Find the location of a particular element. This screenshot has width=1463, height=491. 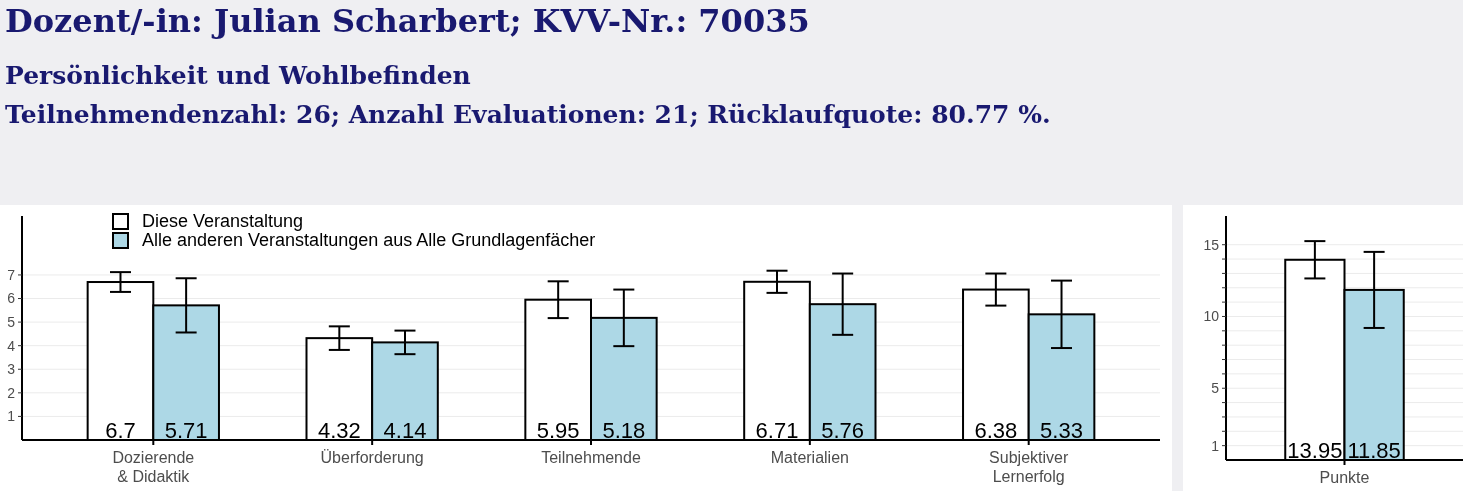

y-tick-label: 7 is located at coordinates (11, 274).